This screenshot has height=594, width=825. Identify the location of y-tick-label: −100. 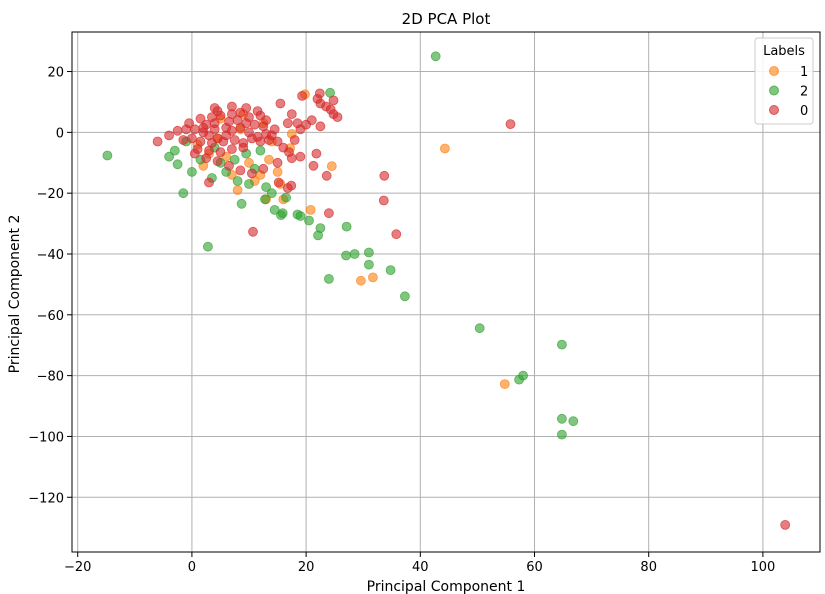
(46, 437).